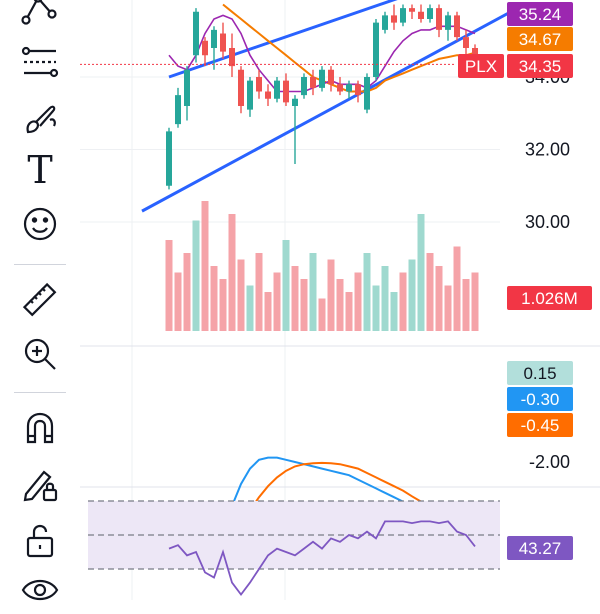  I want to click on macd-signal-tag, so click(540, 425).